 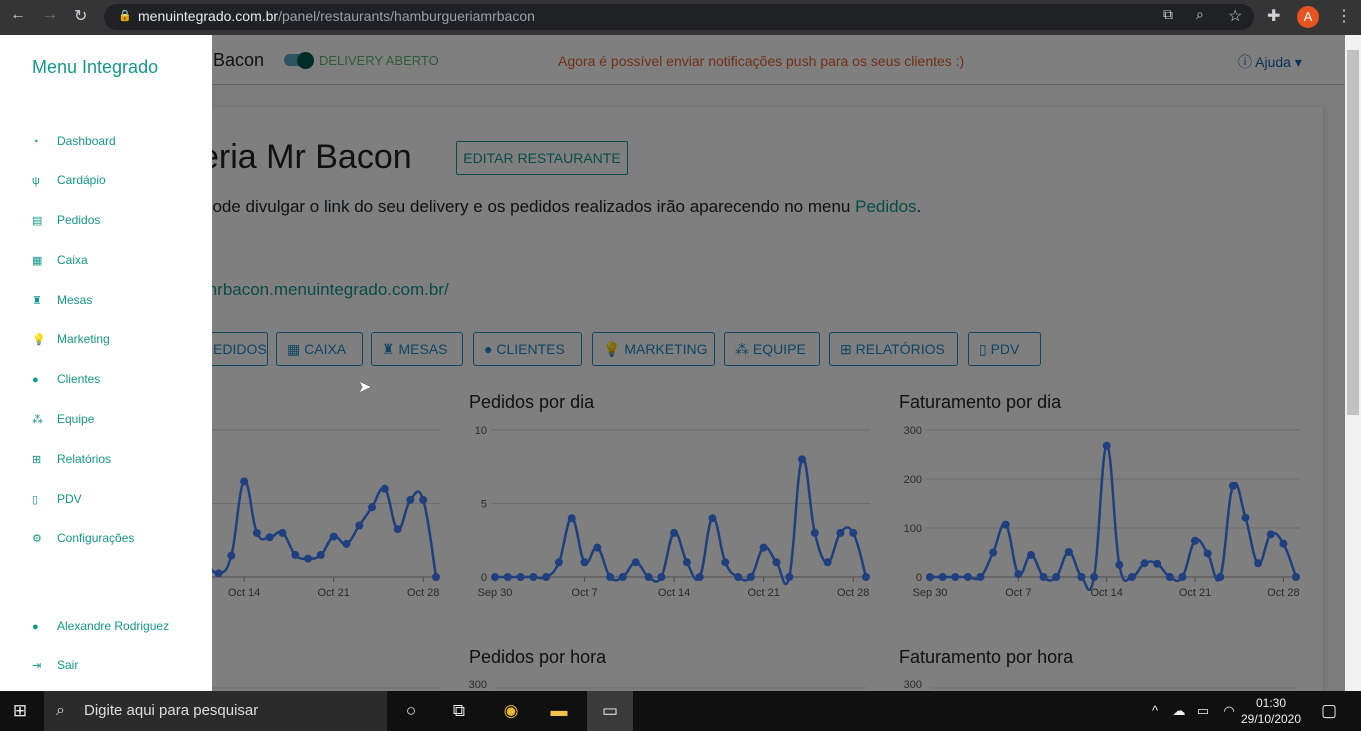 I want to click on url-domain: menuintegrado.com.br, so click(x=208, y=16).